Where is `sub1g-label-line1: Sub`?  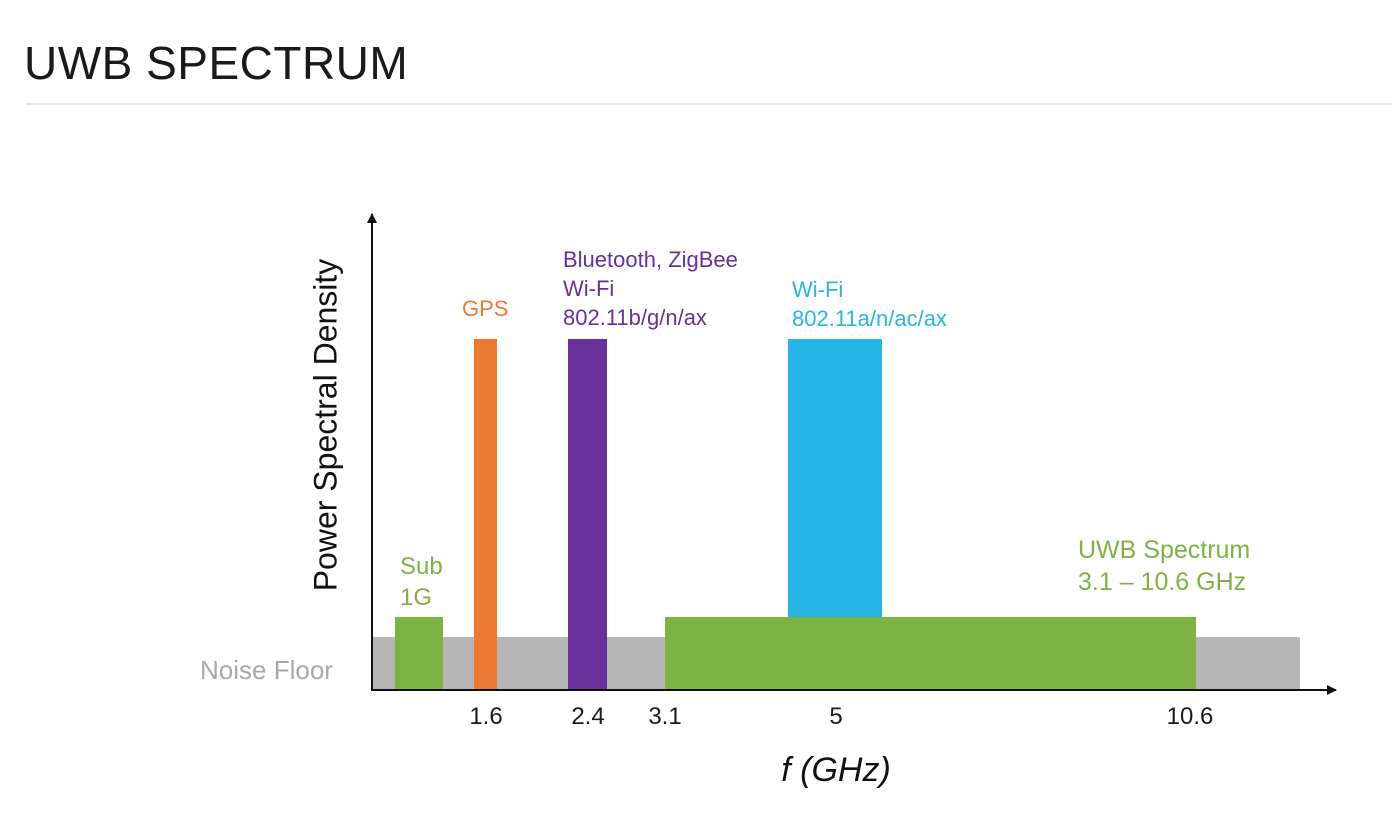 sub1g-label-line1: Sub is located at coordinates (421, 566).